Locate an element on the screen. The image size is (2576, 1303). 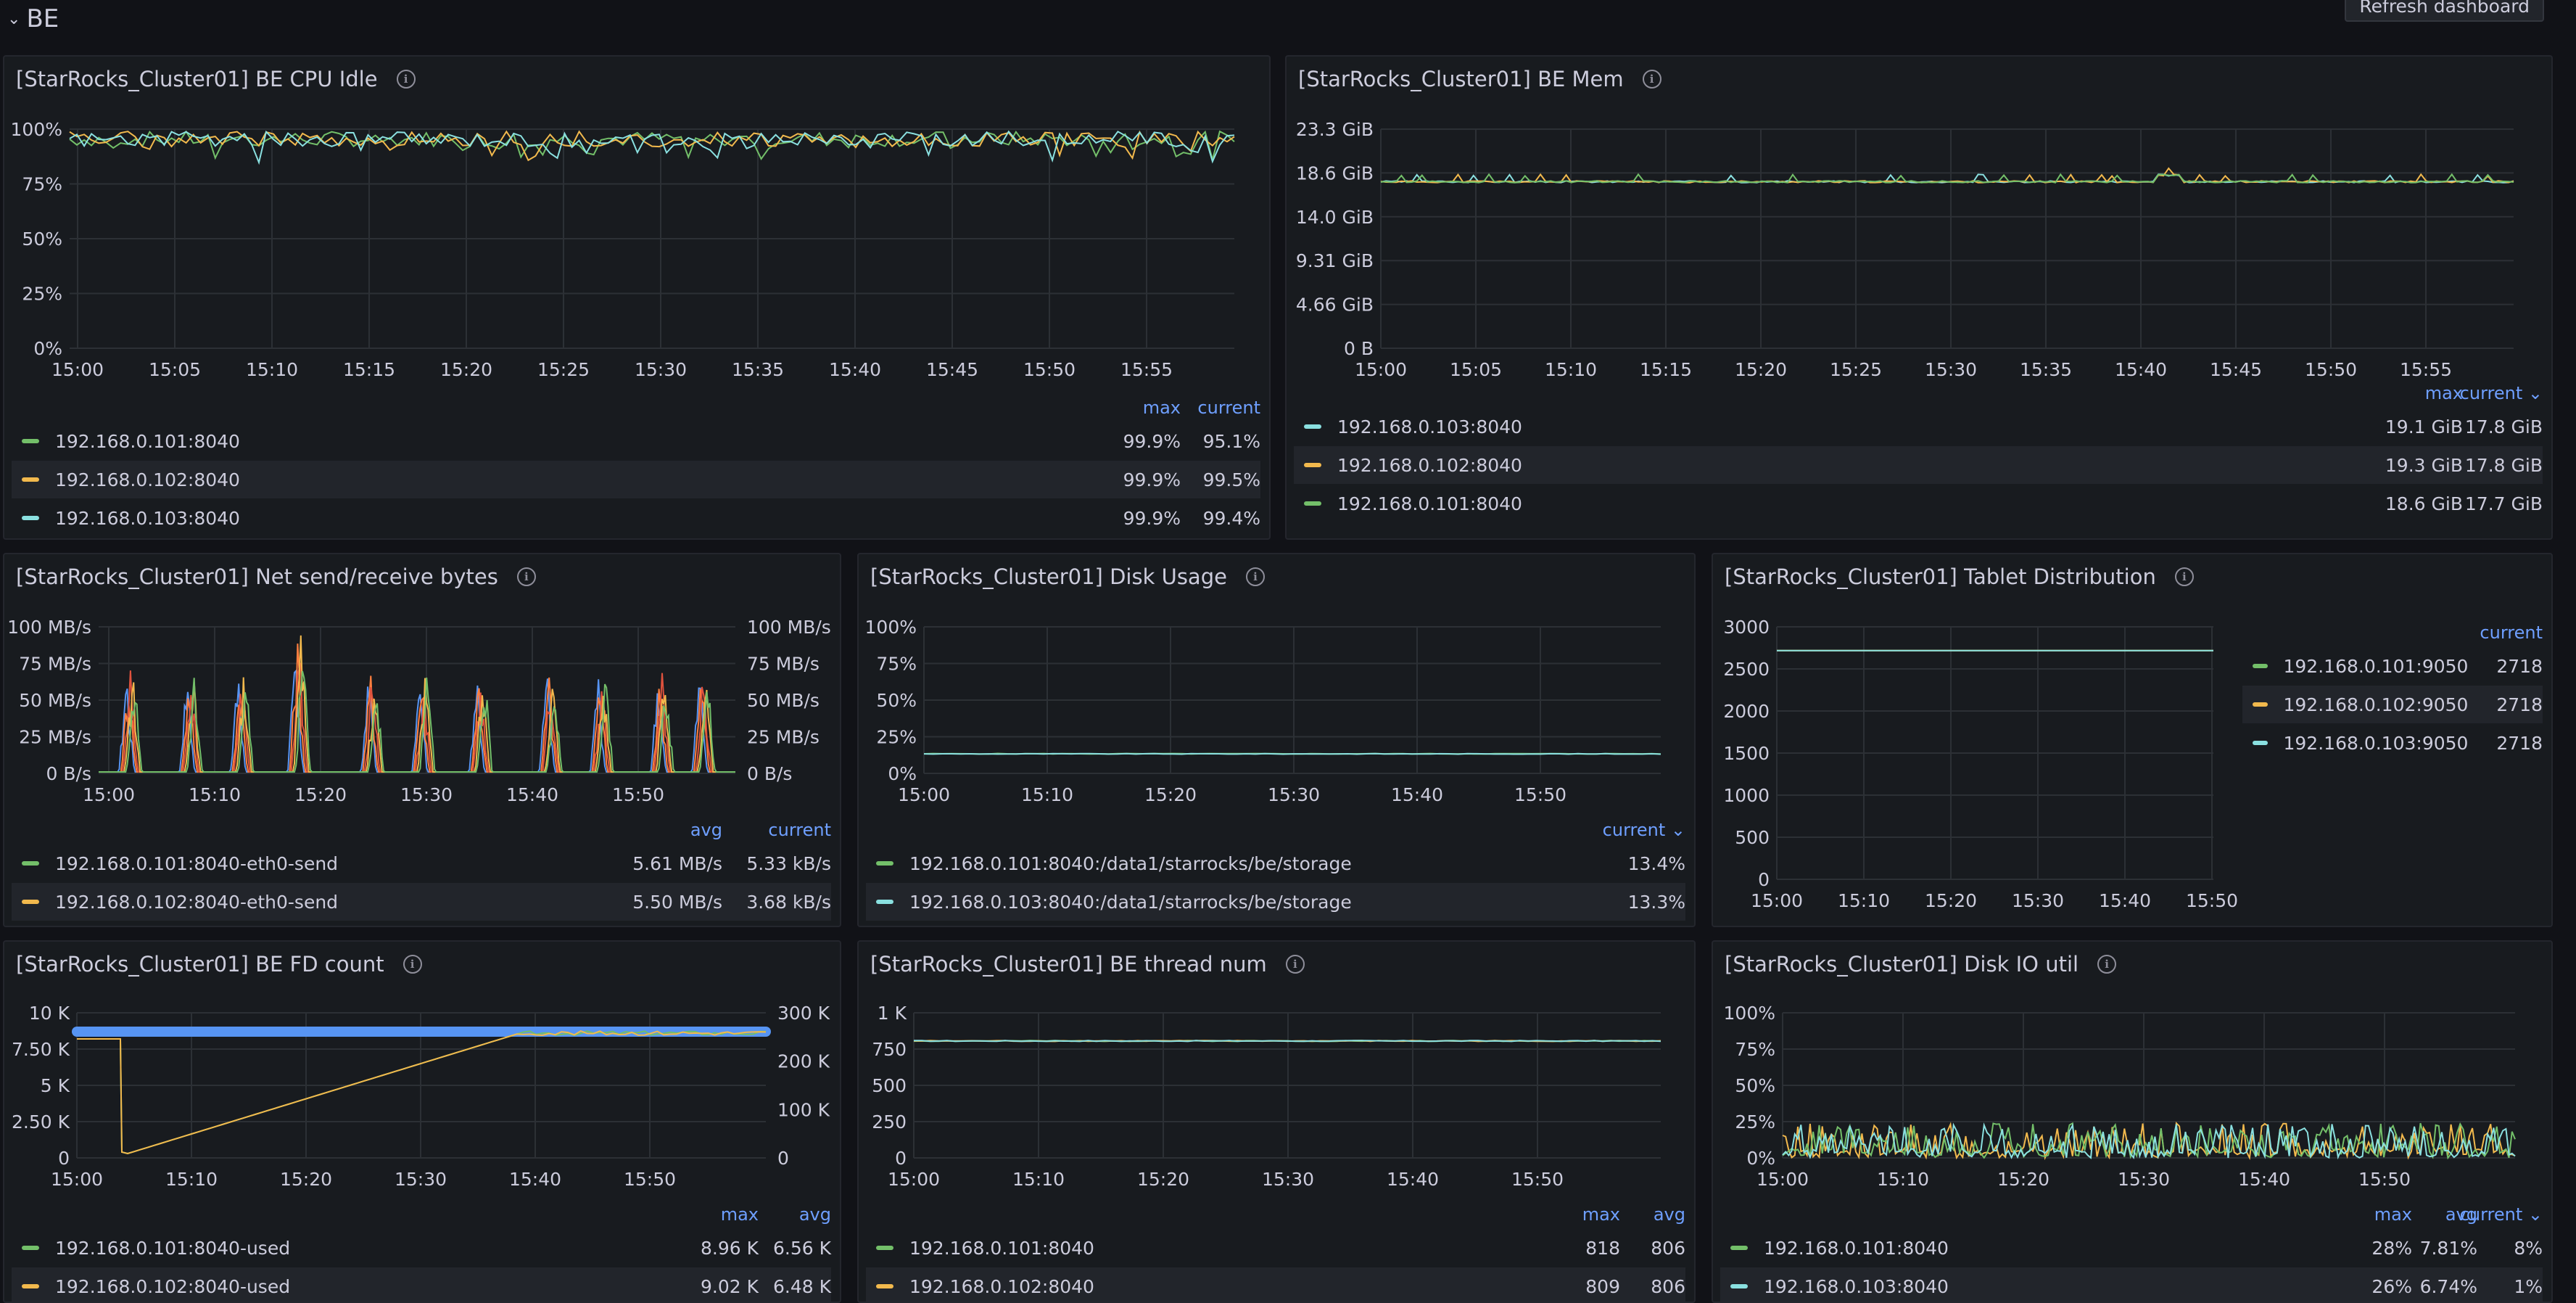
panel-title: [StarRocks_Cluster01] Disk Usage i is located at coordinates (1067, 576).